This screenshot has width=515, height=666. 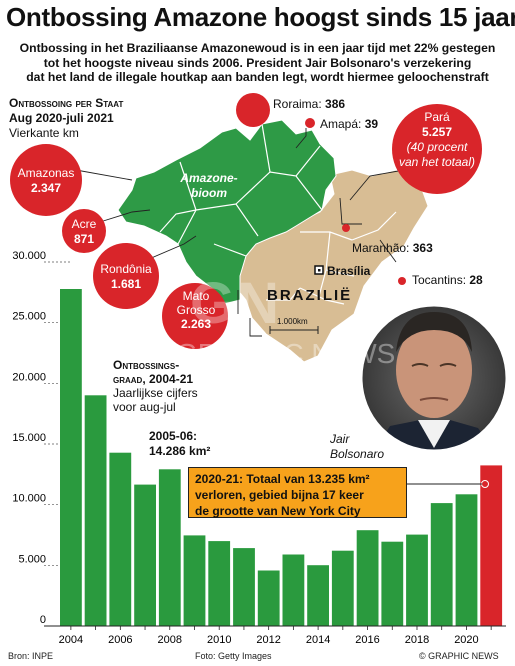 What do you see at coordinates (357, 454) in the screenshot?
I see `person-caption-line-2: Bolsonaro` at bounding box center [357, 454].